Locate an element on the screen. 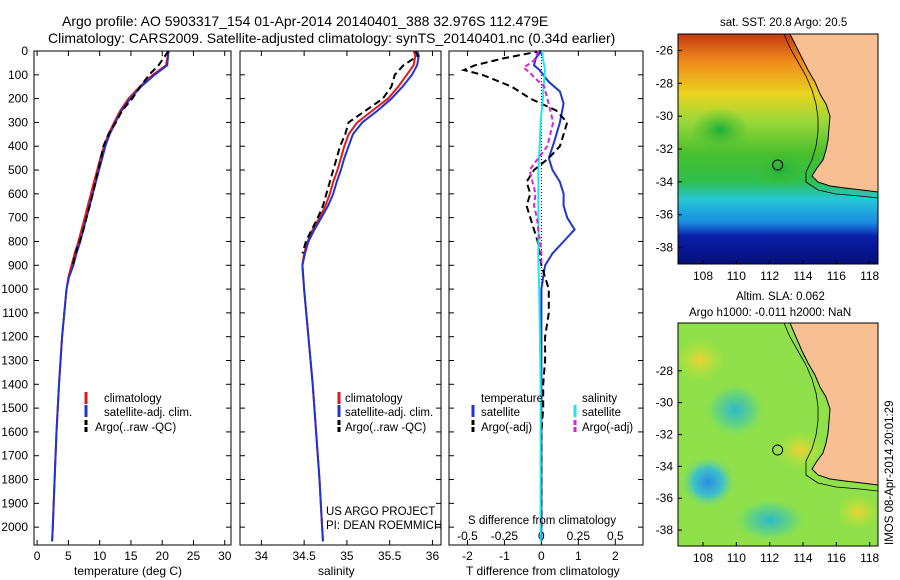 The height and width of the screenshot is (580, 900). s-difference-axis-label: S difference from climatology is located at coordinates (542, 521).